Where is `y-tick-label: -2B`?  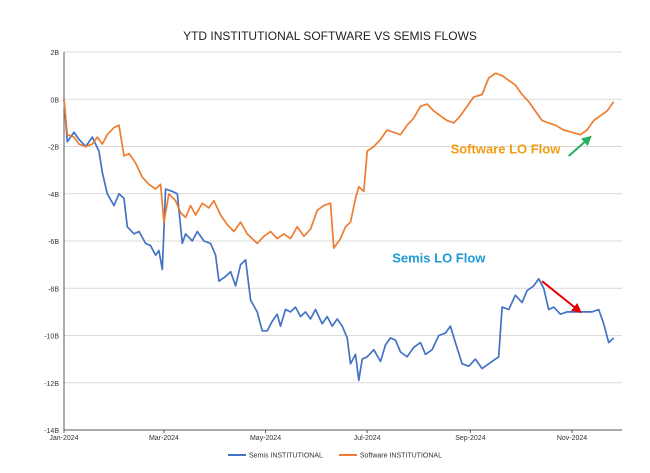
y-tick-label: -2B is located at coordinates (53, 148).